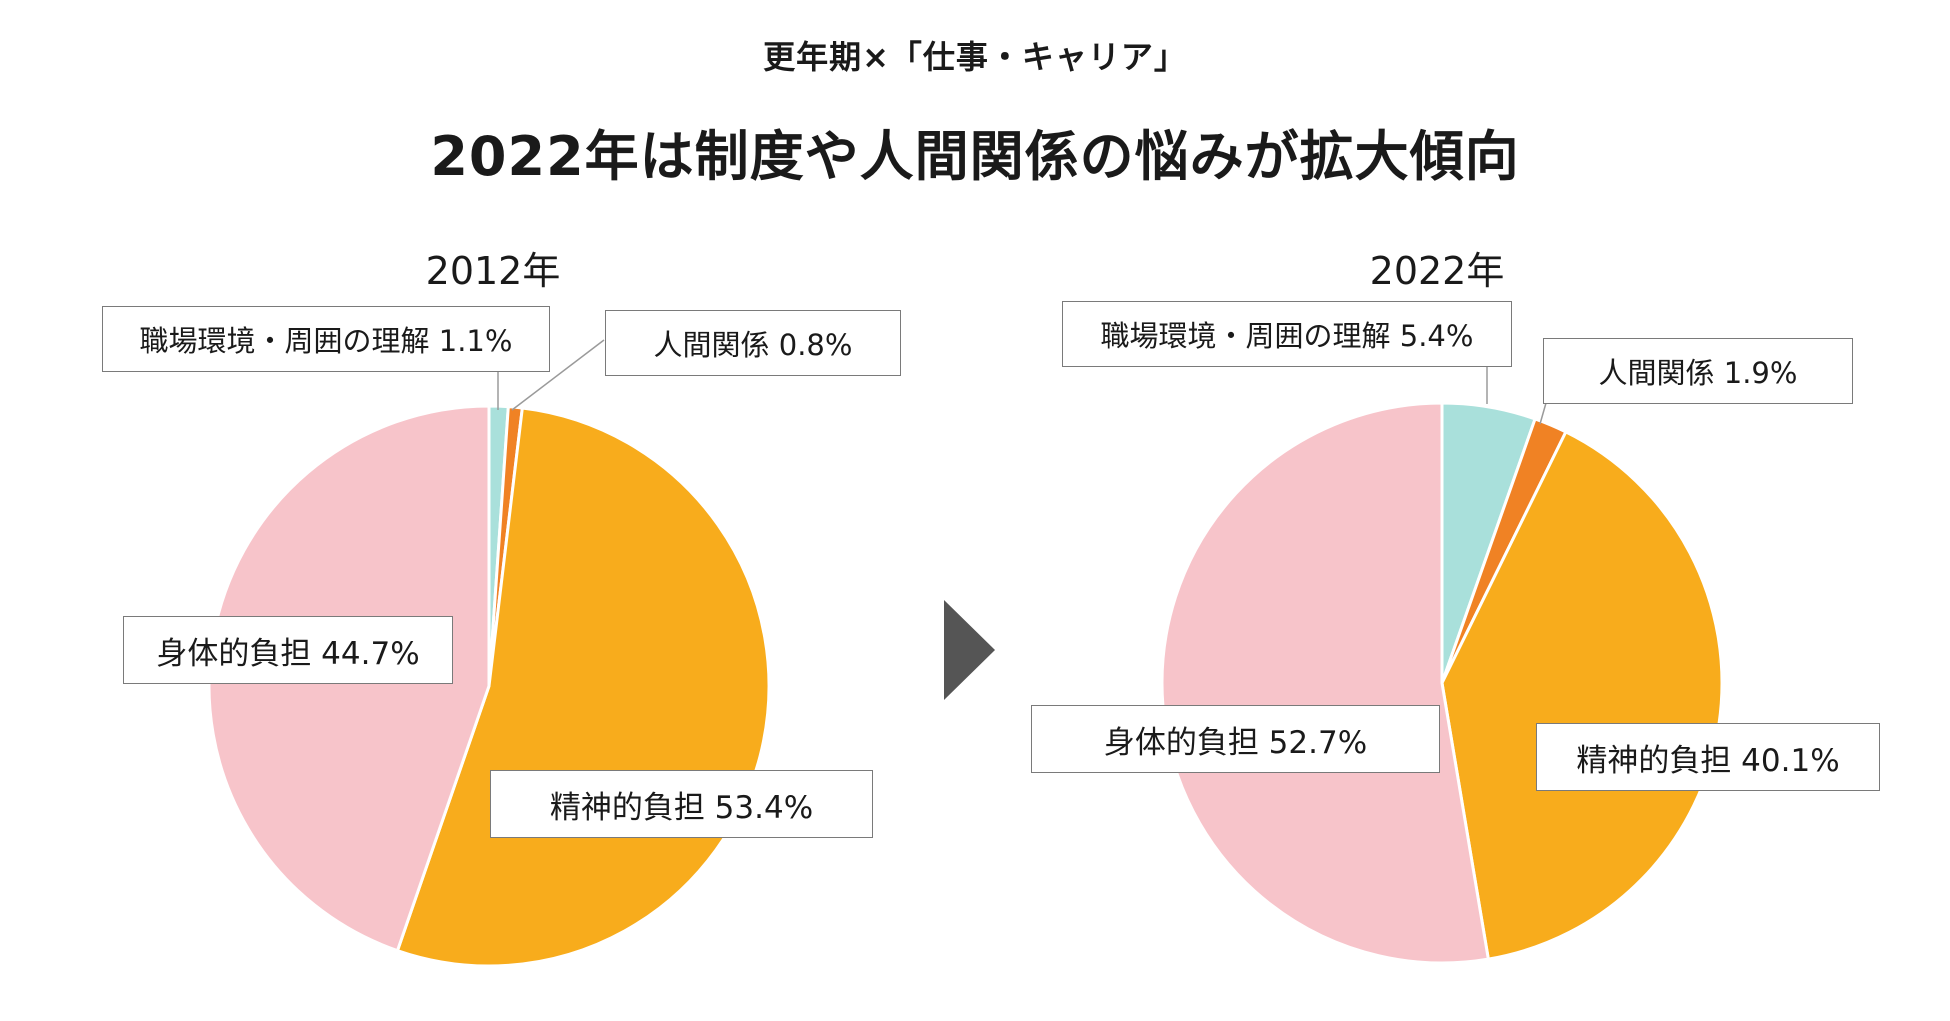 This screenshot has height=1021, width=1950. I want to click on label-2012-mental: 精神的負担 53.4%, so click(681, 804).